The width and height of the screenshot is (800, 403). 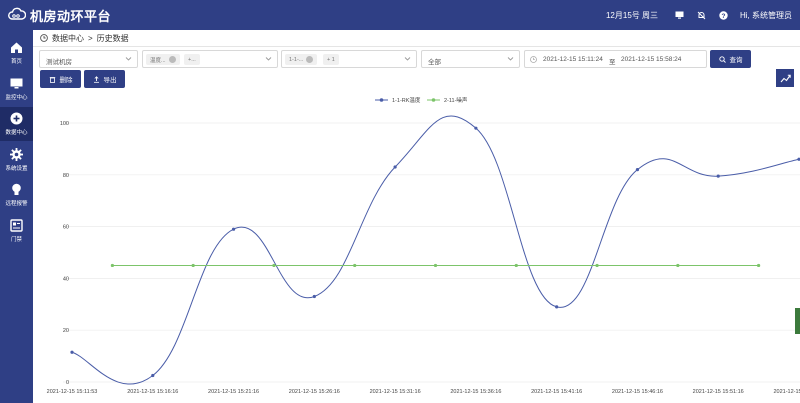 I want to click on home-icon, so click(x=16, y=47).